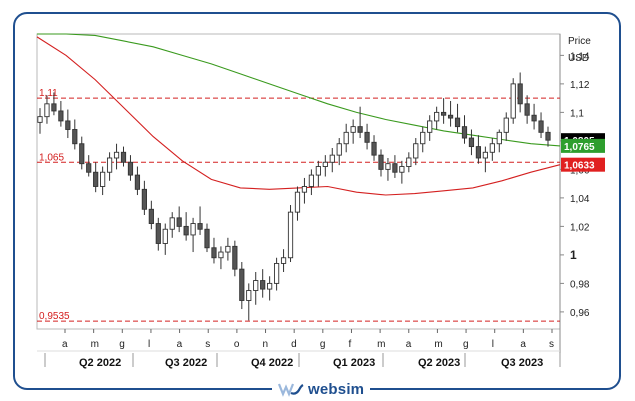  I want to click on level-label: 1,065, so click(51, 157).